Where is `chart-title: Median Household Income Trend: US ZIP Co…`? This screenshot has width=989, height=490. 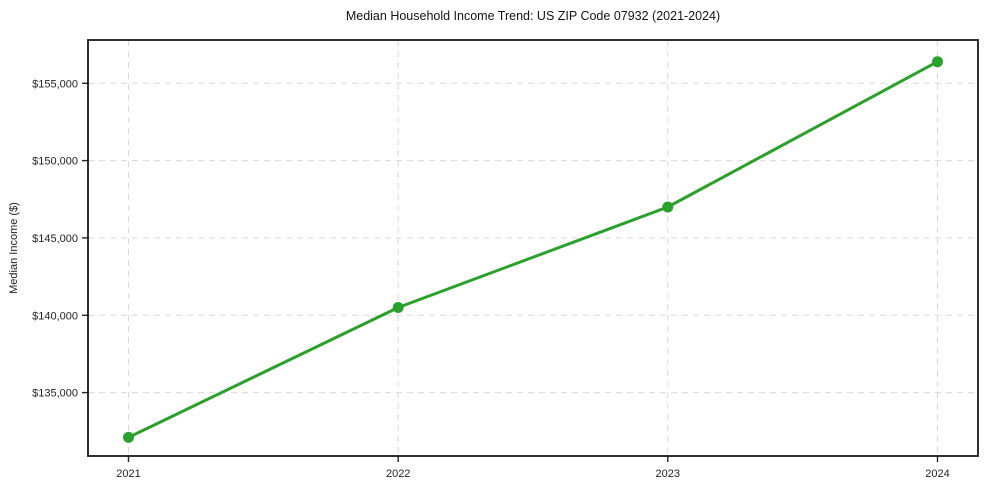
chart-title: Median Household Income Trend: US ZIP Co… is located at coordinates (533, 16).